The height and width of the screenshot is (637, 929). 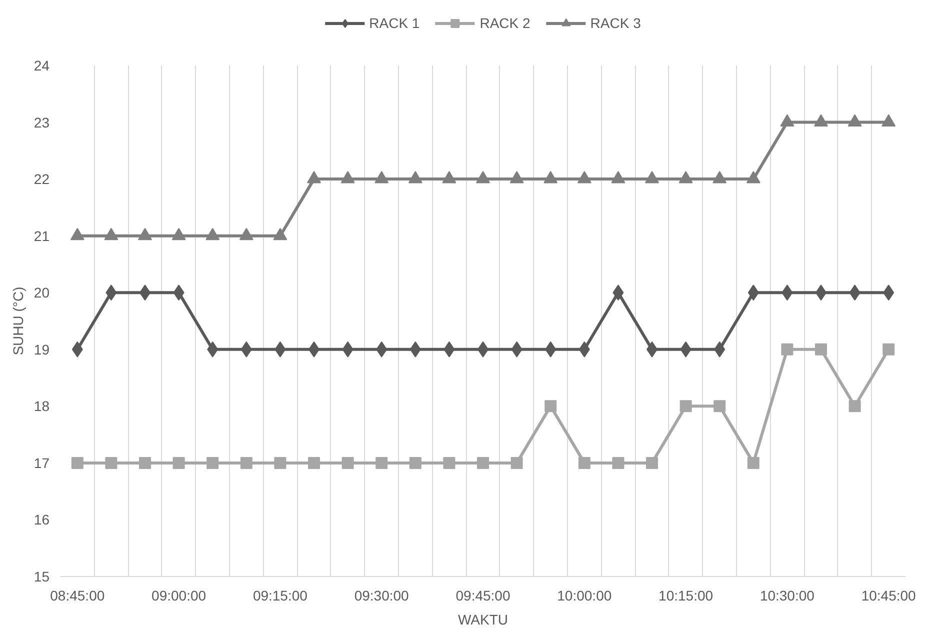 I want to click on y-tick-label: 16, so click(x=42, y=520).